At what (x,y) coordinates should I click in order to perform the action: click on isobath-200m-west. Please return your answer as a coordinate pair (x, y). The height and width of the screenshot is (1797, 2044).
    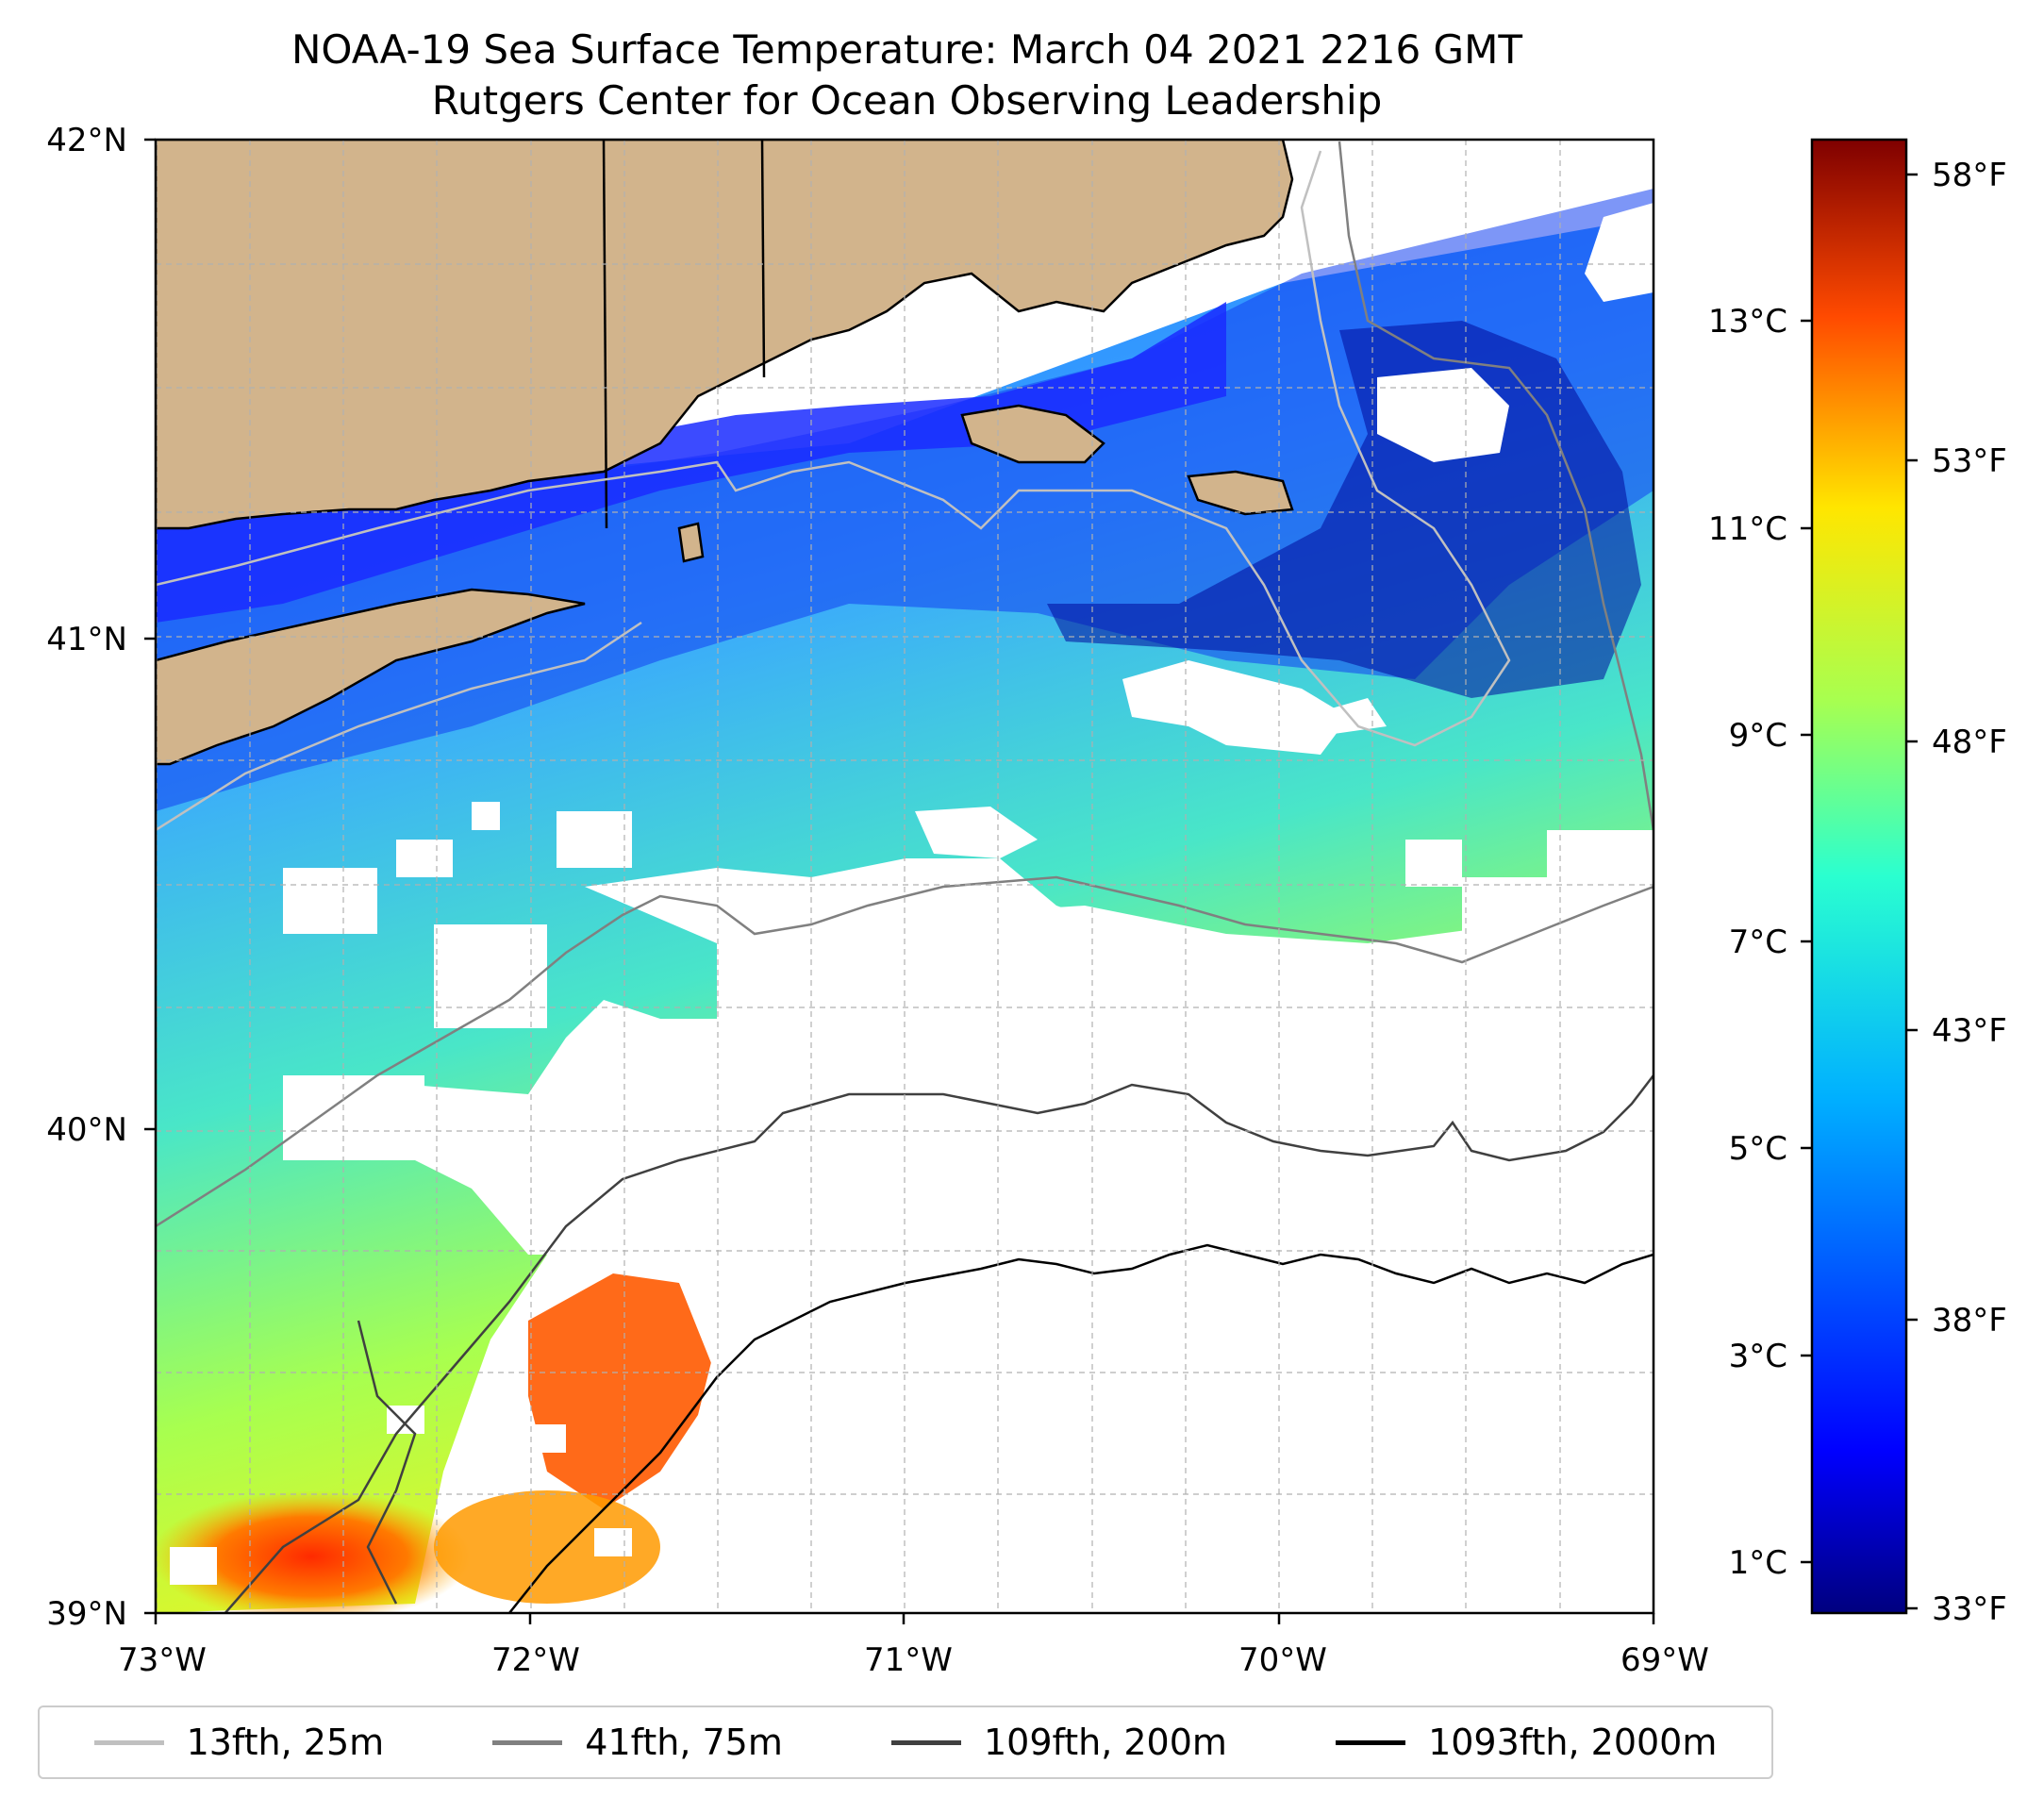
    Looking at the image, I should click on (387, 1462).